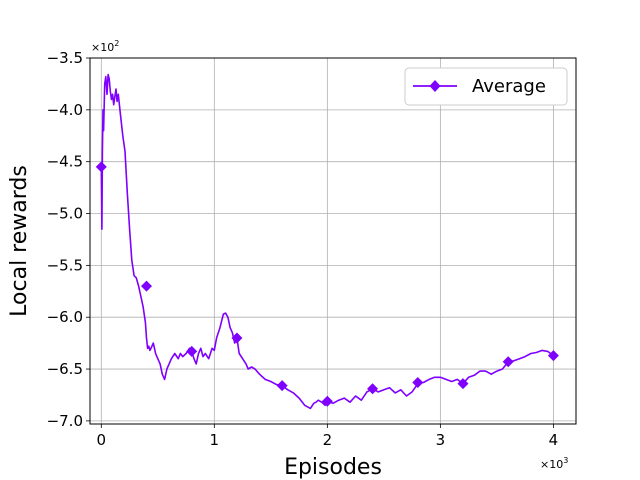  What do you see at coordinates (215, 440) in the screenshot?
I see `x-tick-label: 1` at bounding box center [215, 440].